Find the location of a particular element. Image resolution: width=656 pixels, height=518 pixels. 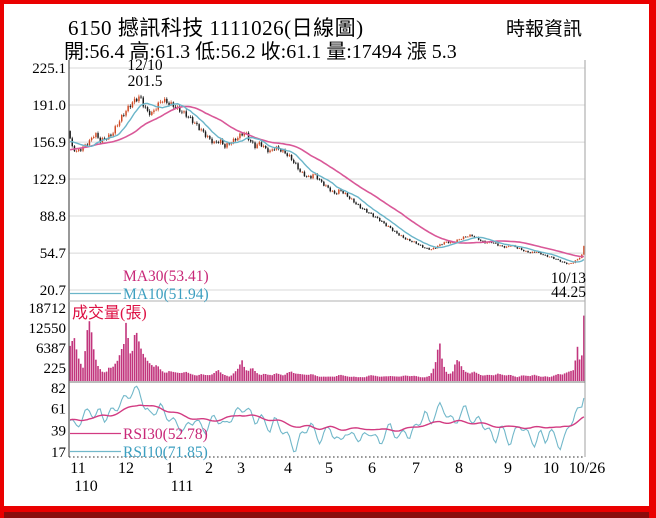

price-axis-label: 20.7 is located at coordinates (53, 291).